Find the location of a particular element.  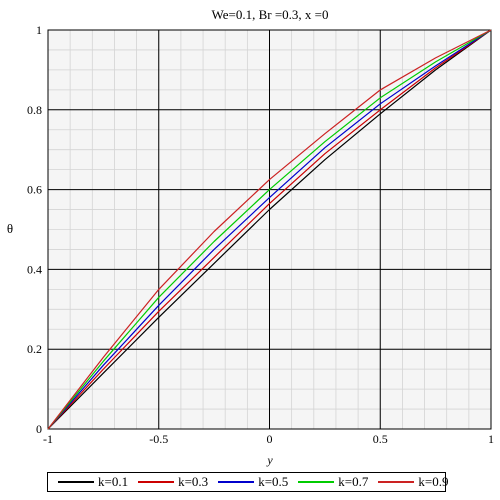

x-axis-ticks: -1 -0.5 0 0.5 1 is located at coordinates (268, 439).